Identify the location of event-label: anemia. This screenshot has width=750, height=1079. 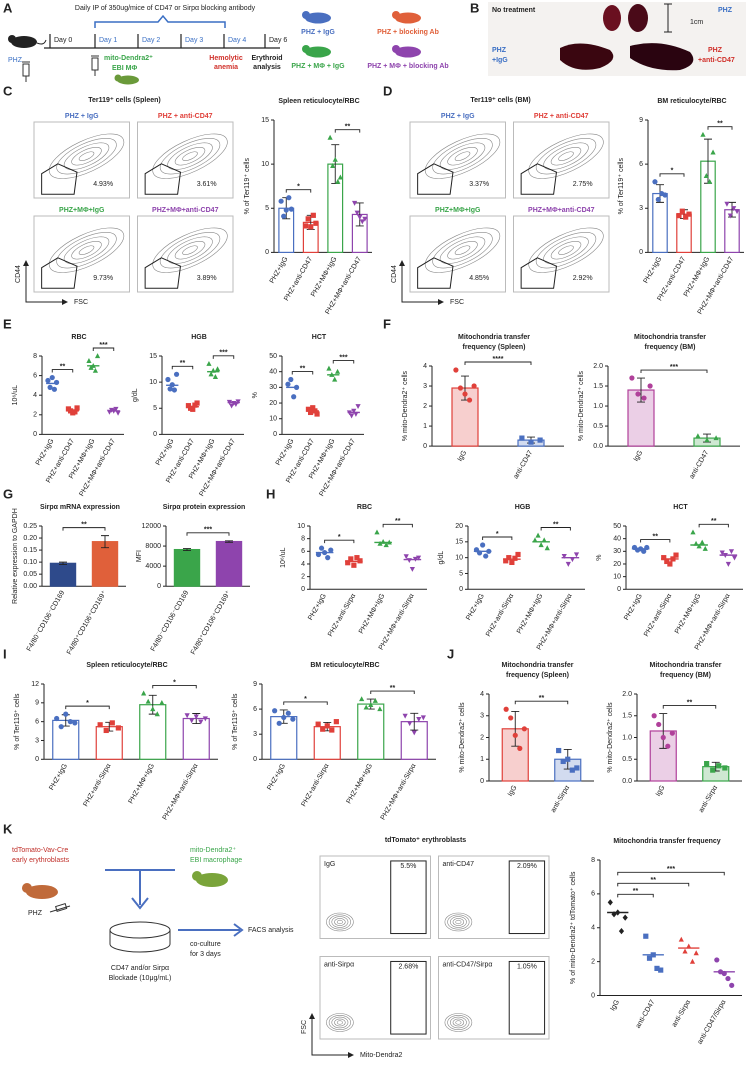
(226, 67).